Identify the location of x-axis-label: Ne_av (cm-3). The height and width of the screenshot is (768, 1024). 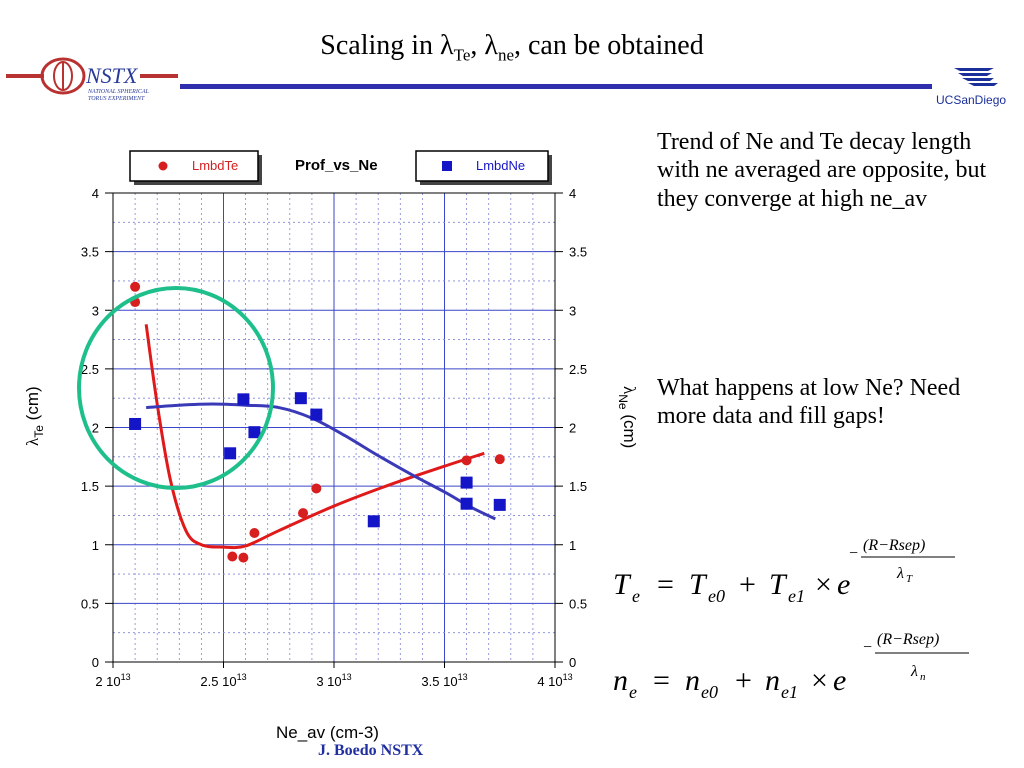
(327, 732).